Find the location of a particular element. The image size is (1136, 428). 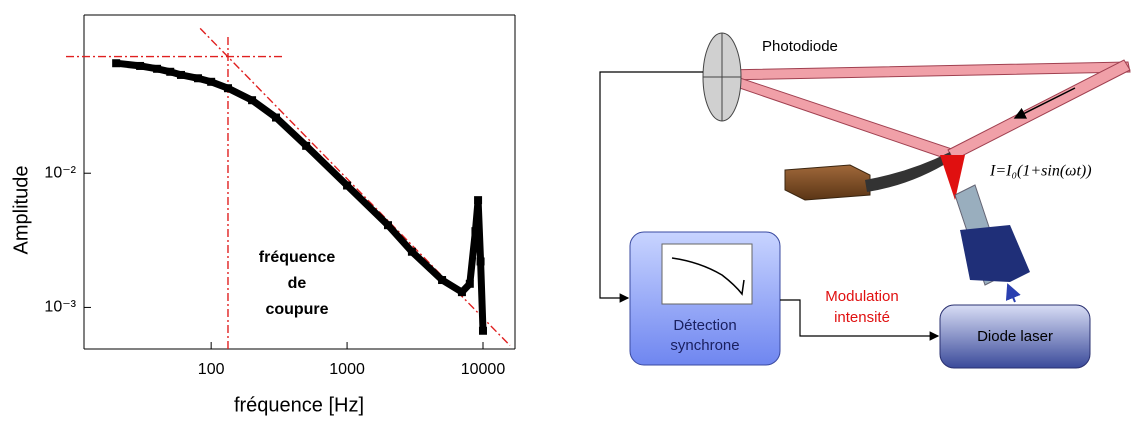

y-tick-label: 10⁻³ is located at coordinates (60, 307).